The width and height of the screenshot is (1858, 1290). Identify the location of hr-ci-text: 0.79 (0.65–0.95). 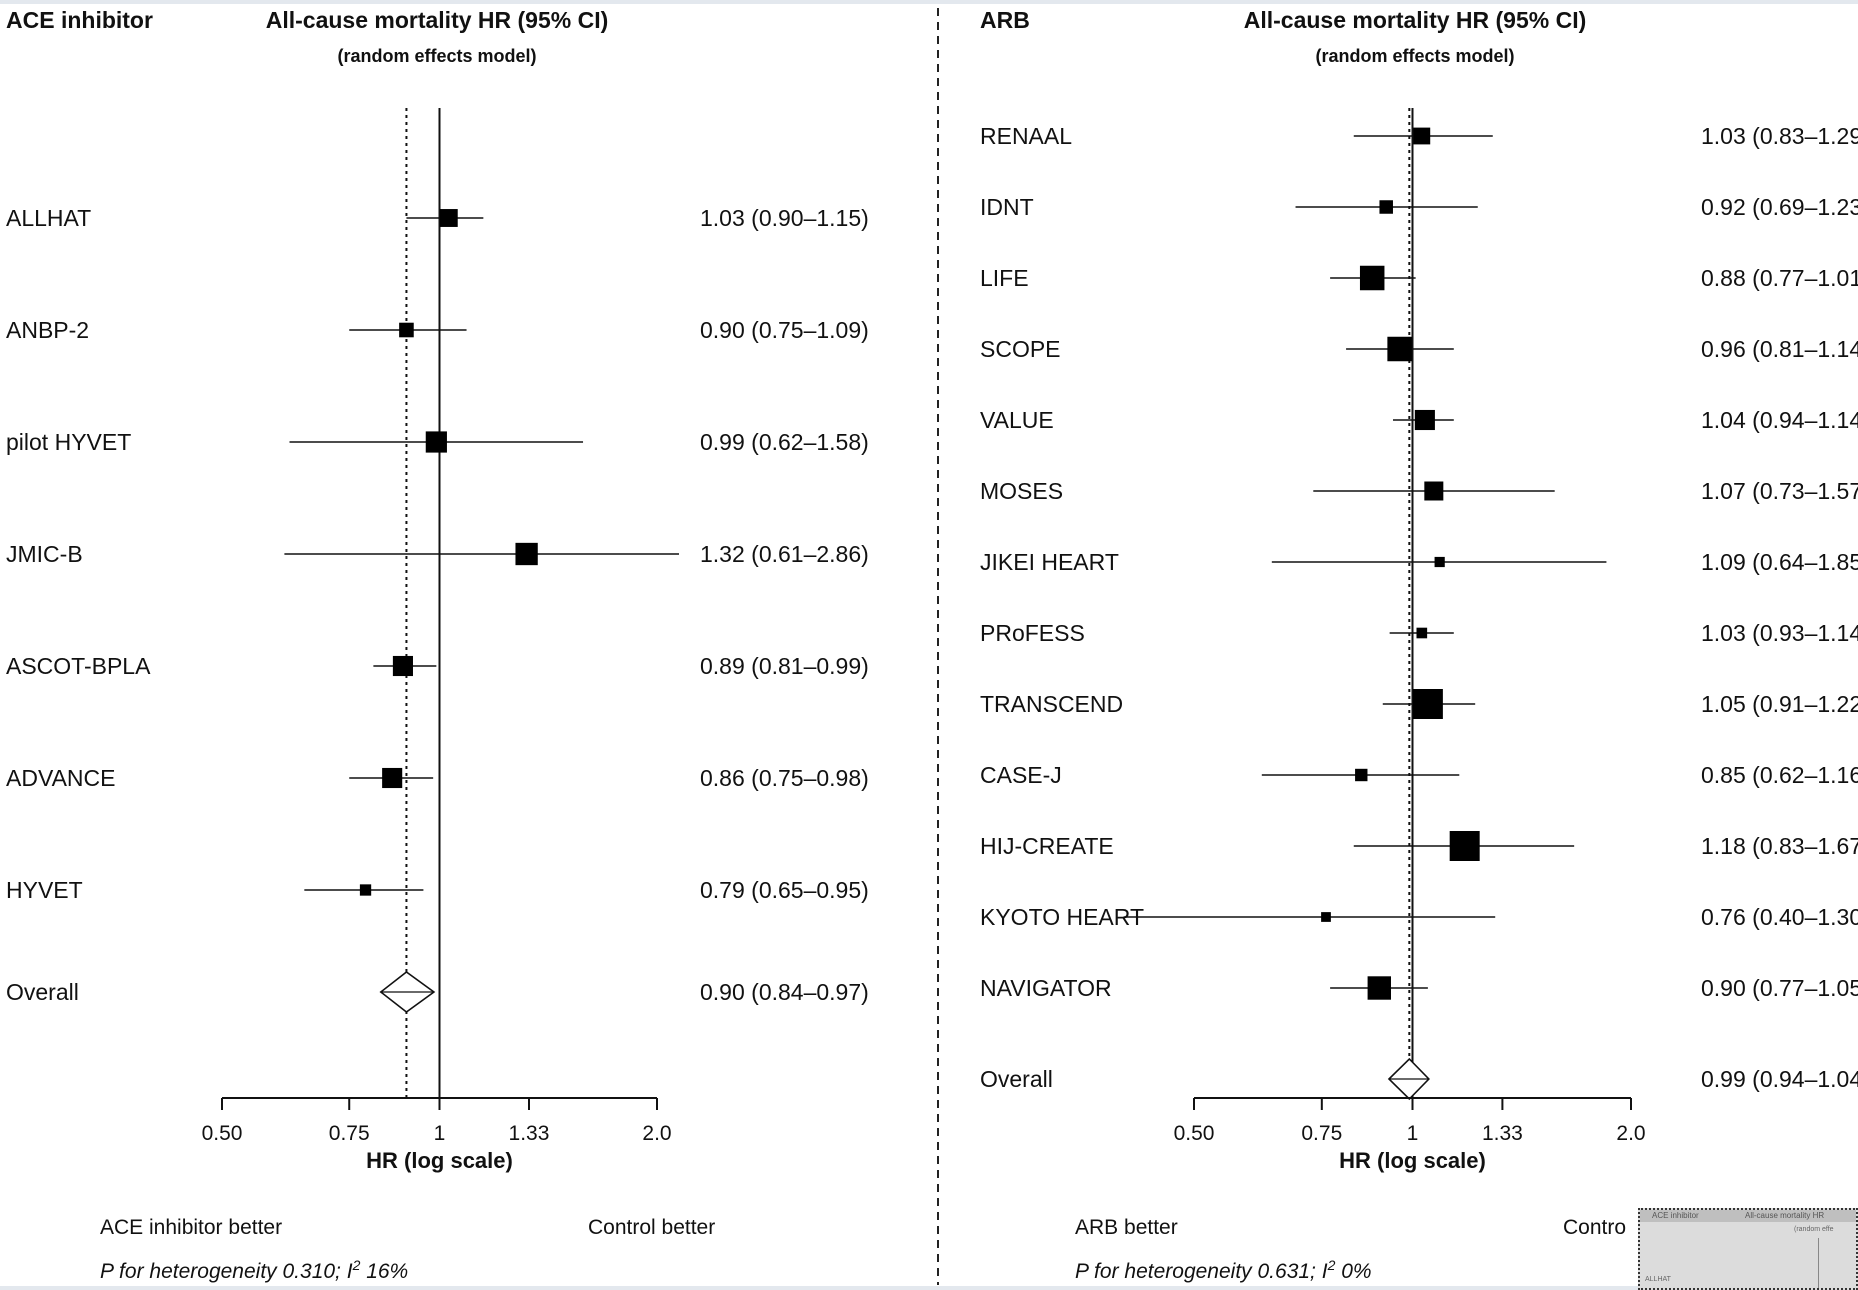
(784, 890).